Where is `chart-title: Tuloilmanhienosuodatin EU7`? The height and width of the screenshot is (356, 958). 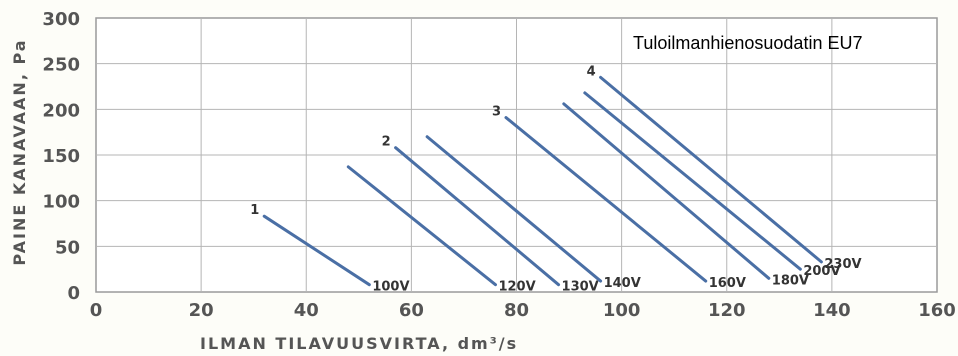 chart-title: Tuloilmanhienosuodatin EU7 is located at coordinates (747, 43).